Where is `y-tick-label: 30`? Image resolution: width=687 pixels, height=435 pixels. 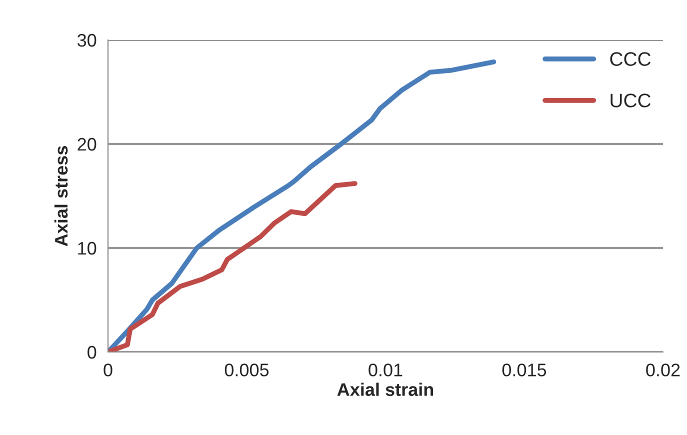
y-tick-label: 30 is located at coordinates (86, 40).